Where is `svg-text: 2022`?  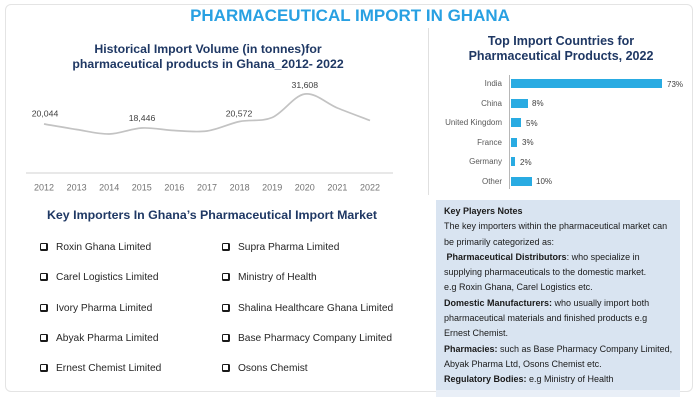 svg-text: 2022 is located at coordinates (370, 188).